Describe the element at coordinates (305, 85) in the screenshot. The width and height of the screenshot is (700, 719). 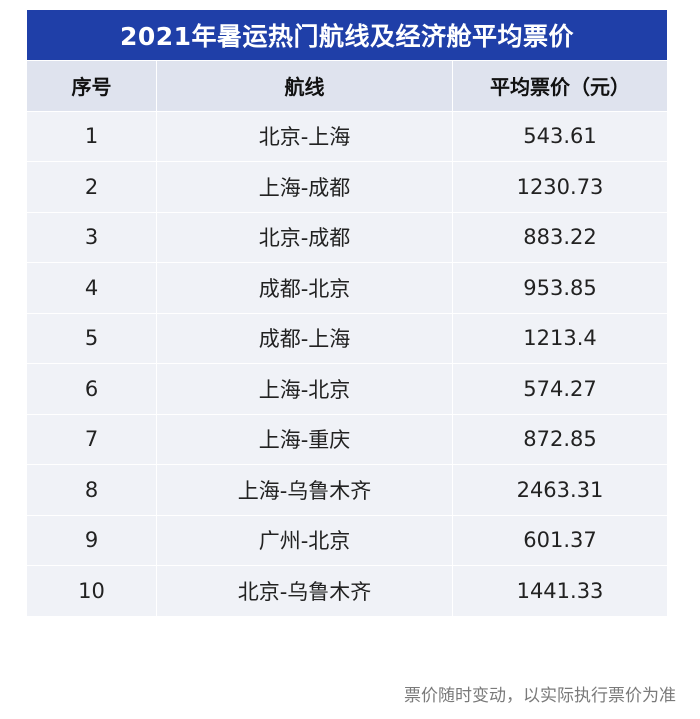
I see `header-route: 航线` at that location.